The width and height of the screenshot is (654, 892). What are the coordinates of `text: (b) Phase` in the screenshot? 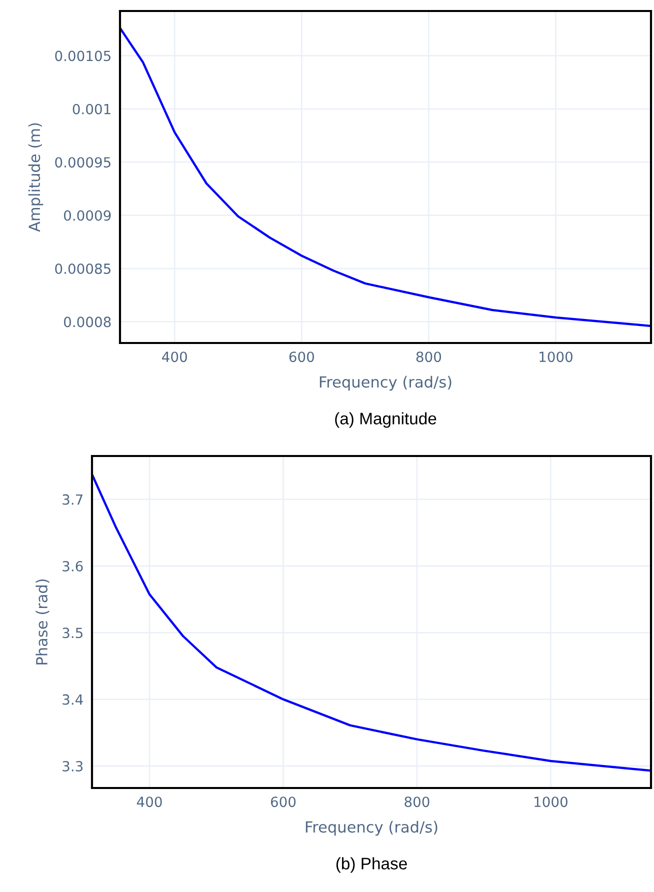 It's located at (371, 865).